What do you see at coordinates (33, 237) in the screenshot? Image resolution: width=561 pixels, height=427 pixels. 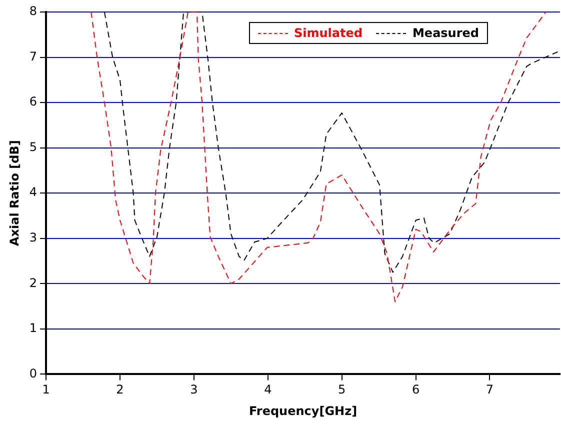 I see `y-tick-label: 3` at bounding box center [33, 237].